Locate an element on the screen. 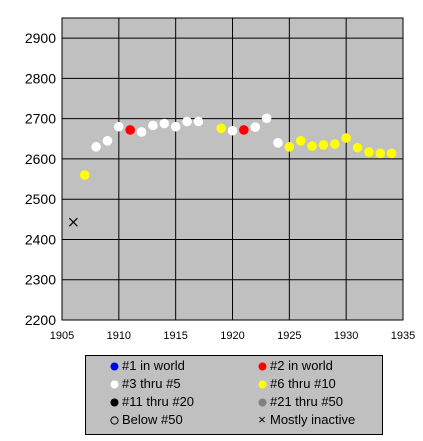 The width and height of the screenshot is (423, 441). legend-item-below50: Below #50 is located at coordinates (144, 420).